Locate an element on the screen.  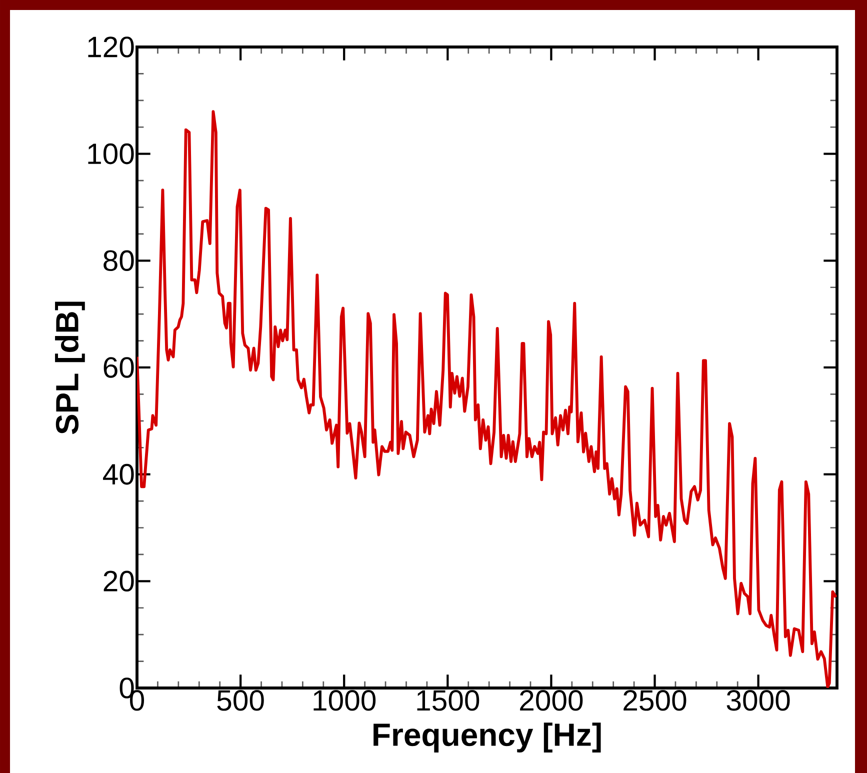
y-tick-label: 20 is located at coordinates (119, 581).